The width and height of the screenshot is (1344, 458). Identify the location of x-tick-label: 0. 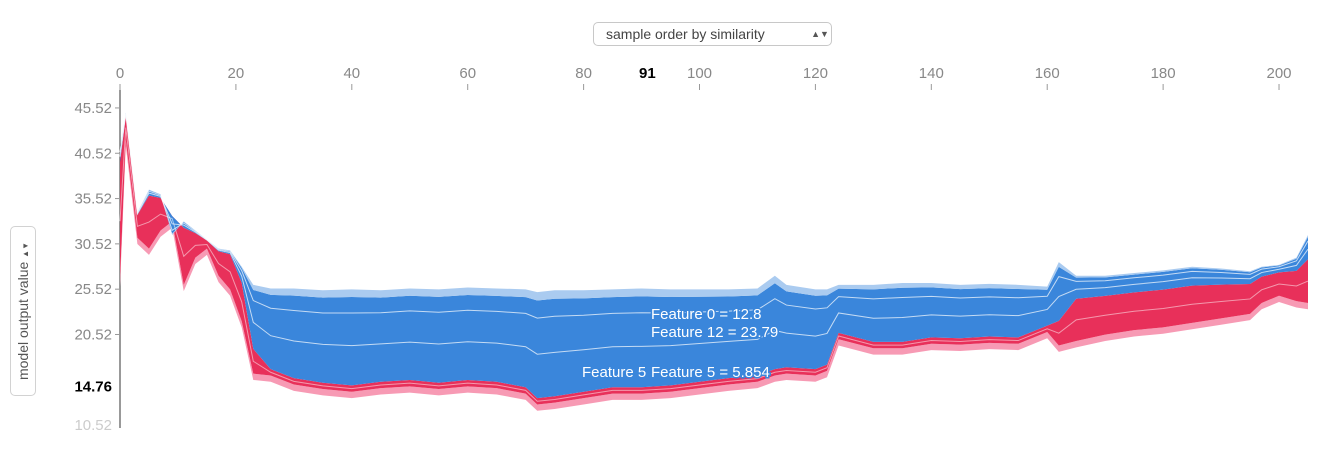
(120, 73).